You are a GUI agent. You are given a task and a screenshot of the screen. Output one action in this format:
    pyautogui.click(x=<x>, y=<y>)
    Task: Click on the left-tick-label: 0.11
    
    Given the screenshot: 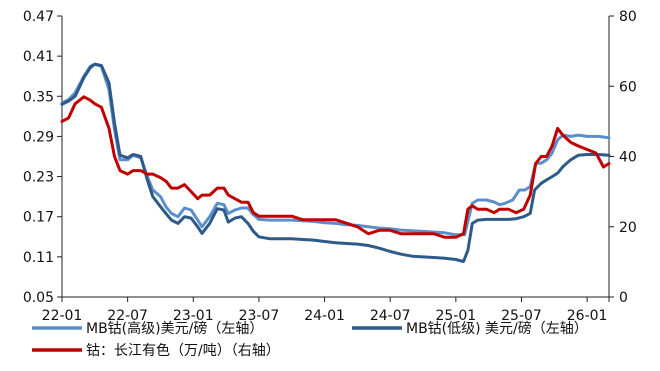 What is the action you would take?
    pyautogui.click(x=38, y=258)
    